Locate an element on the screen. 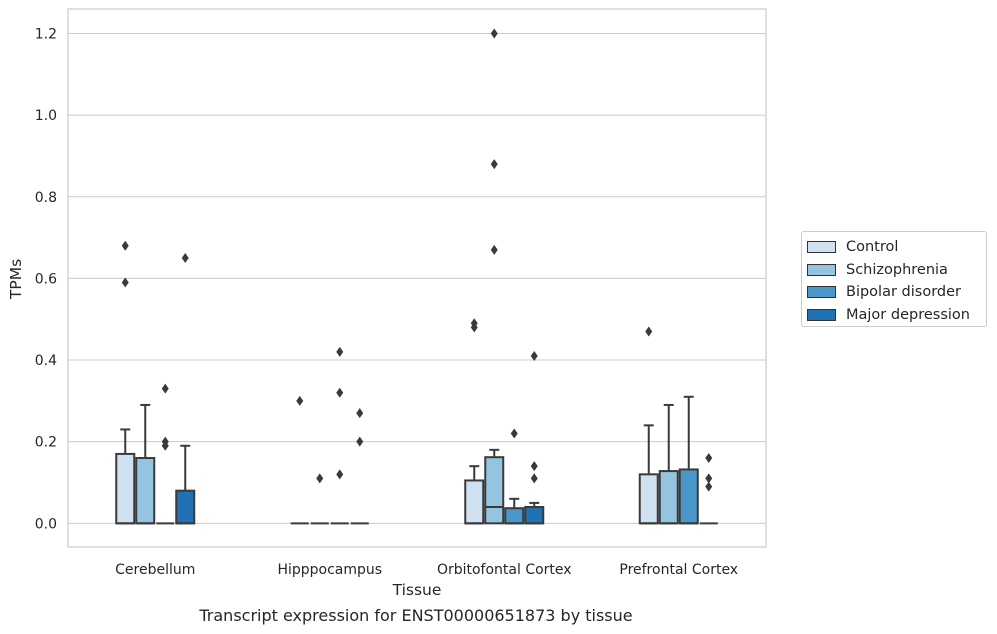 This screenshot has height=634, width=997. y-tick-label: 0.0 is located at coordinates (46, 524).